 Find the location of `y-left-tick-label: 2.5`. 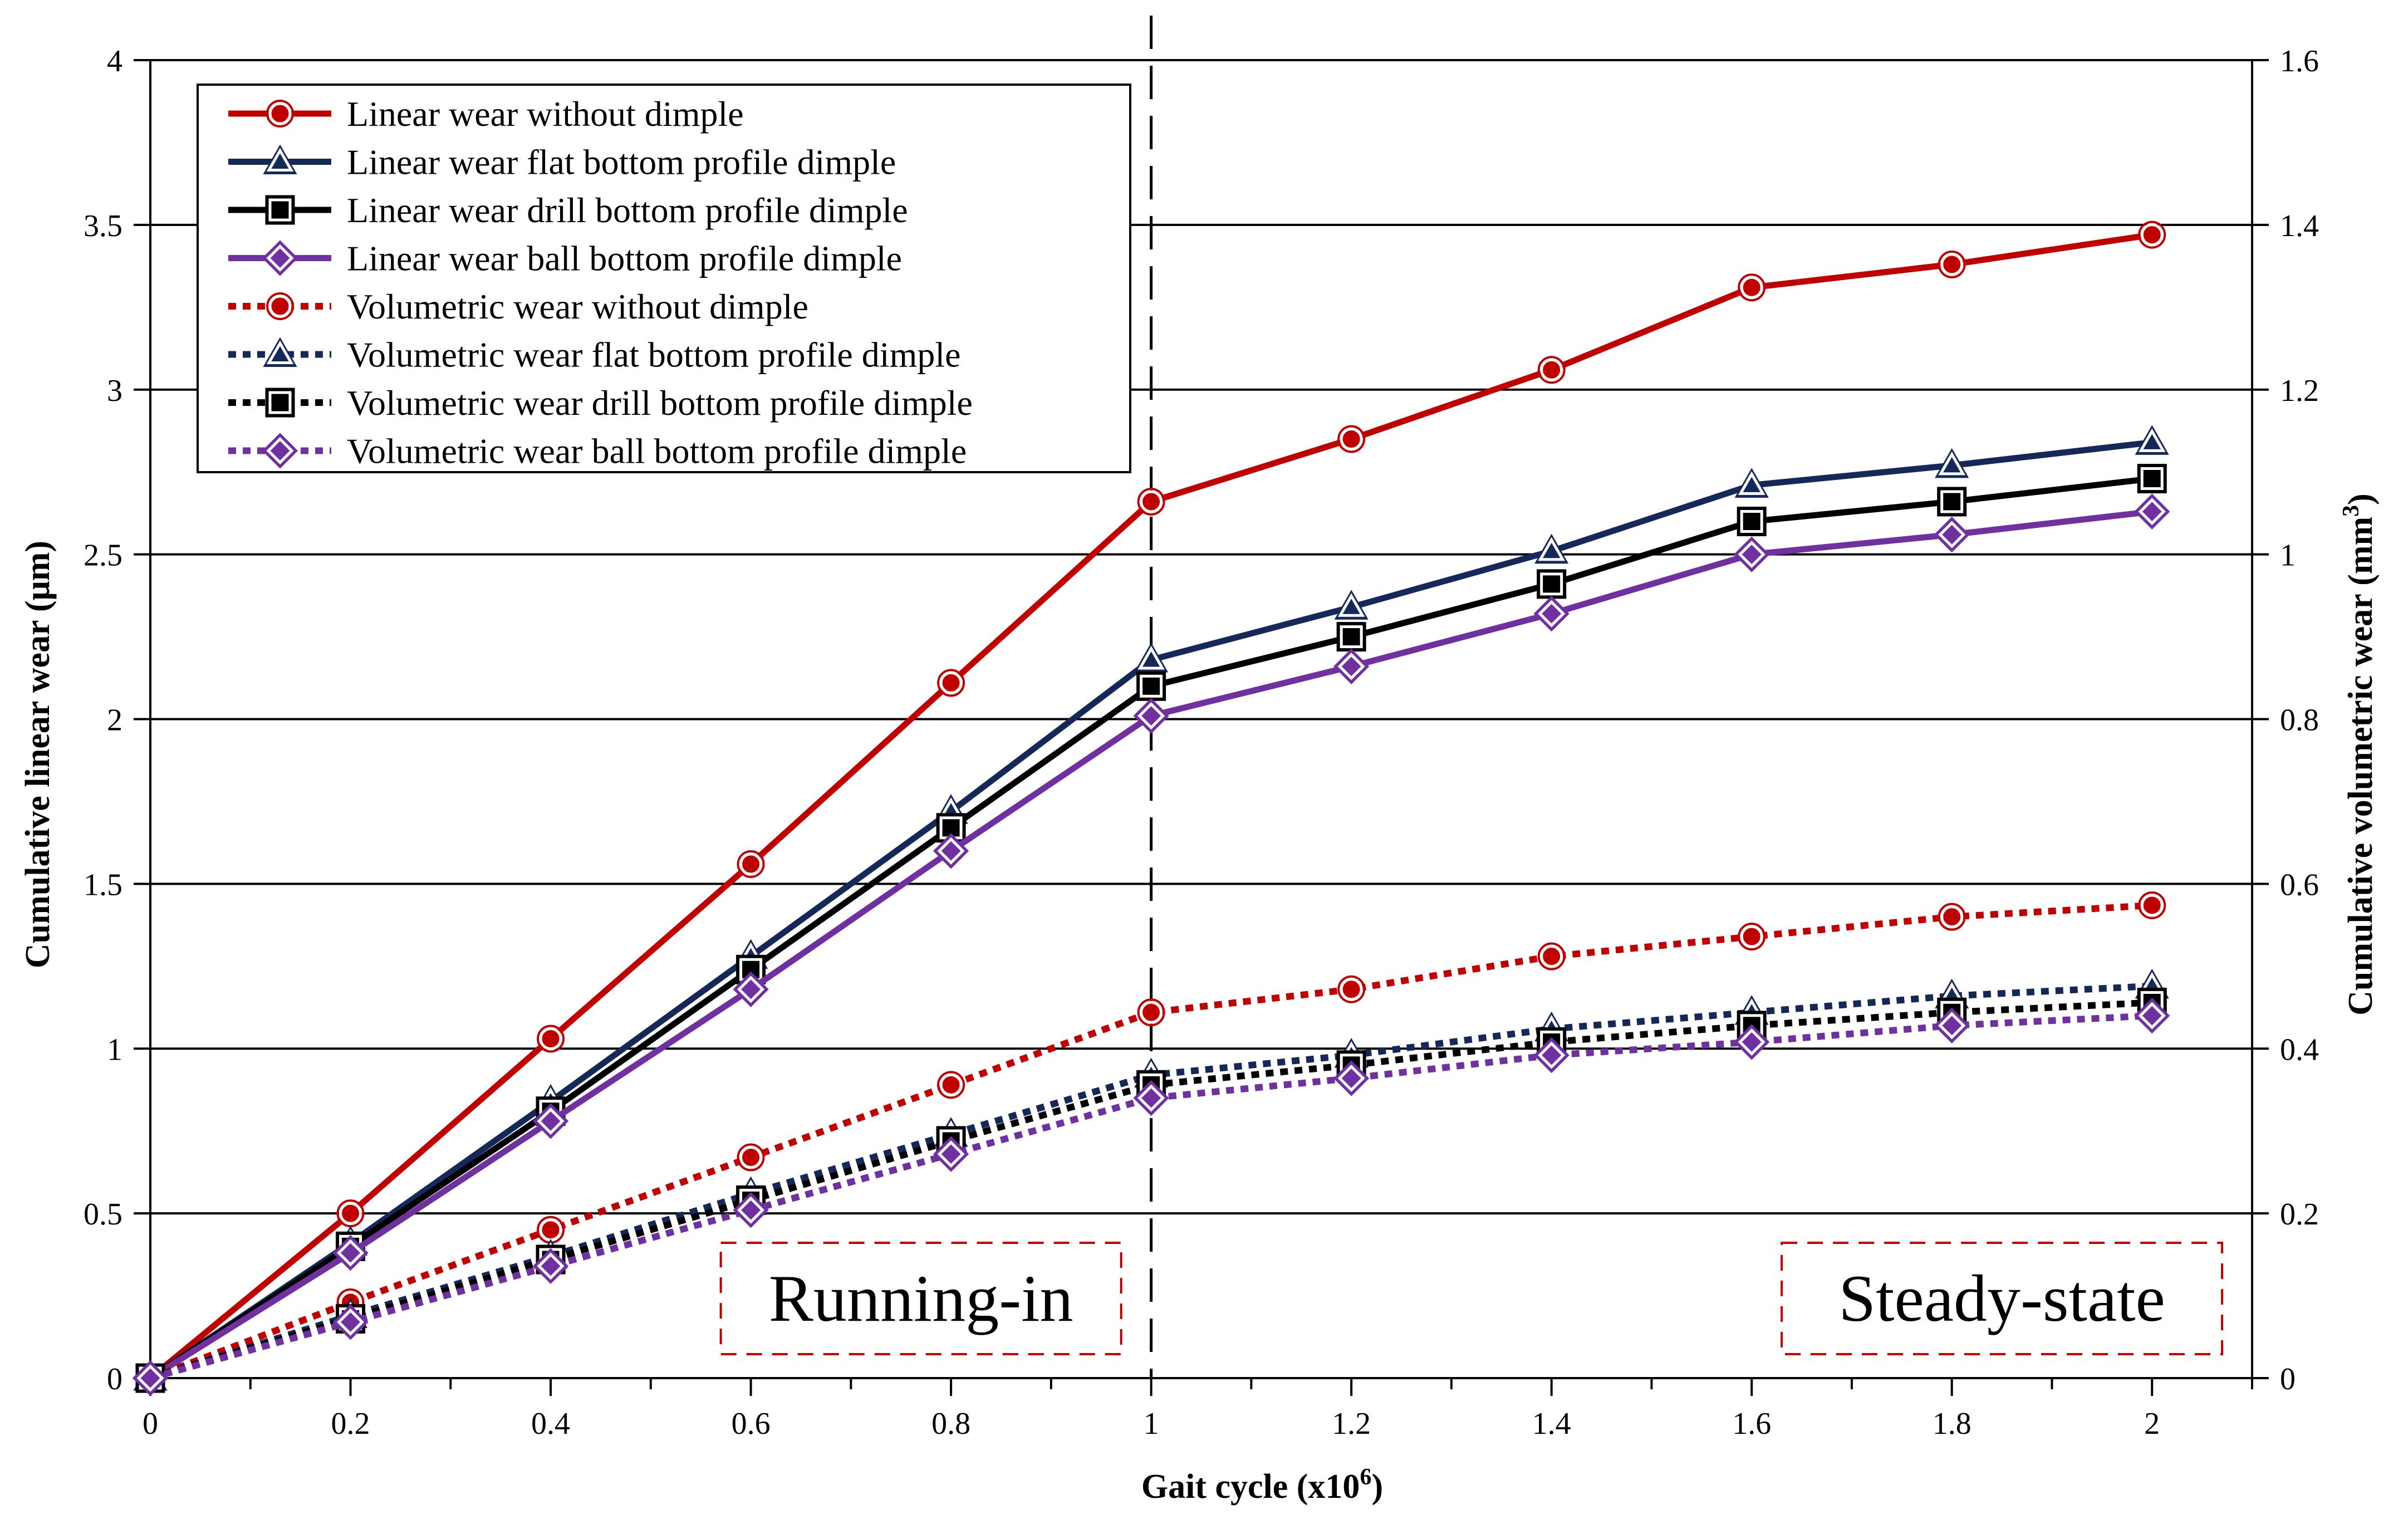

y-left-tick-label: 2.5 is located at coordinates (103, 555).